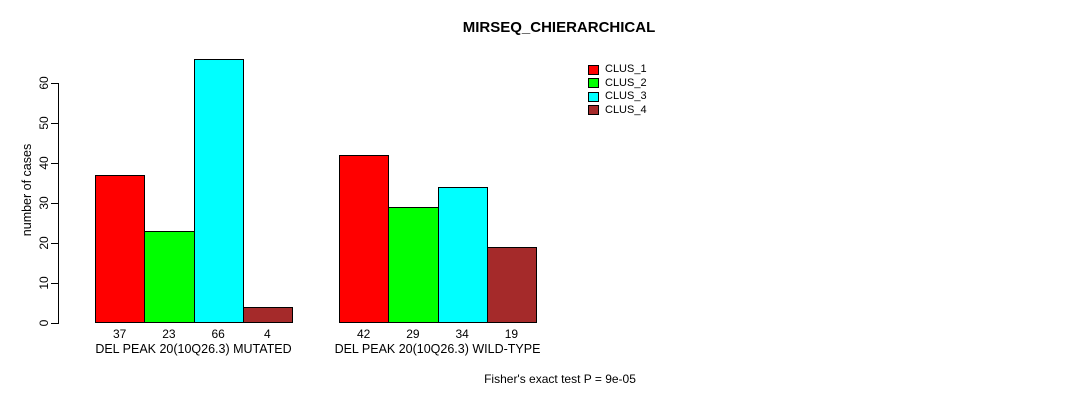 Image resolution: width=1090 pixels, height=400 pixels. Describe the element at coordinates (626, 96) in the screenshot. I see `legend-item-label: CLUS_3` at that location.